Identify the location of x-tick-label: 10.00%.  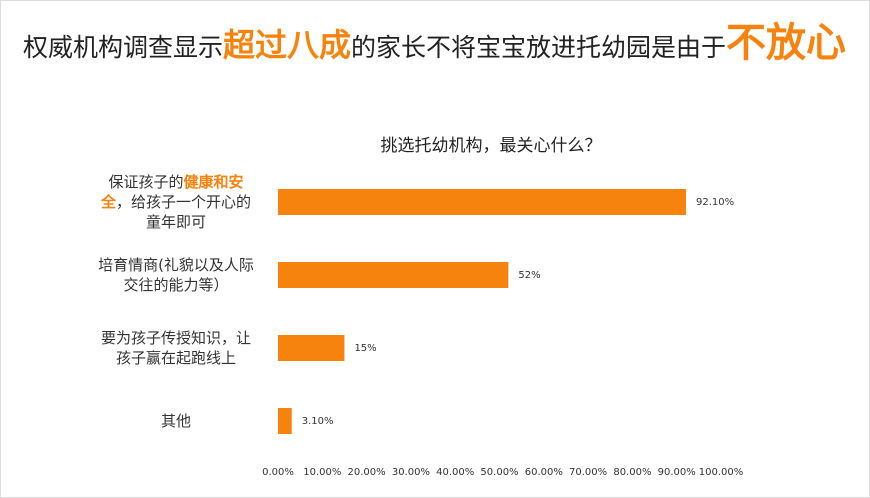
(322, 472).